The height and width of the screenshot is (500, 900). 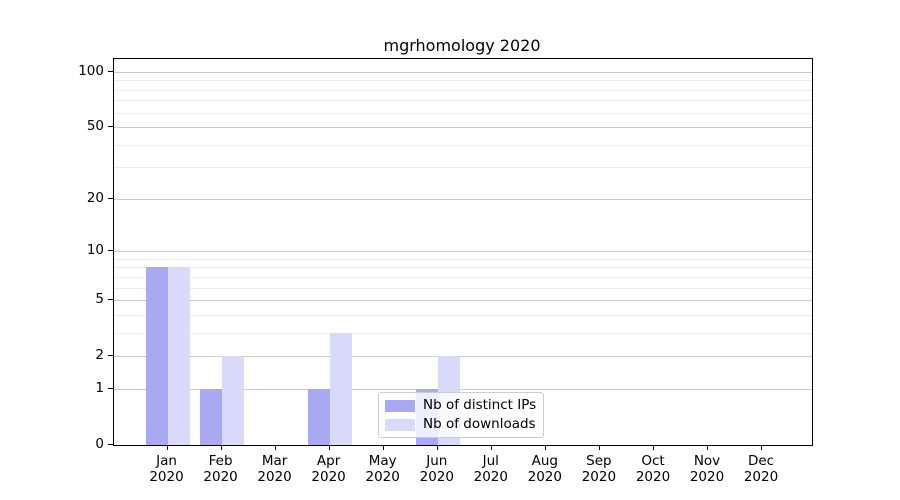 I want to click on bar-distinct-ips-apr, so click(x=318, y=416).